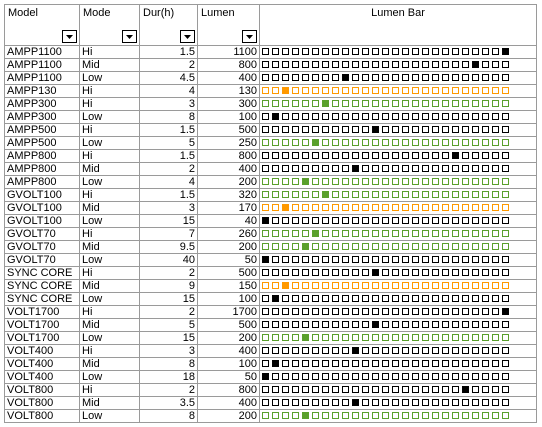 The image size is (542, 427). Describe the element at coordinates (168, 286) in the screenshot. I see `dur-cell: 9` at that location.